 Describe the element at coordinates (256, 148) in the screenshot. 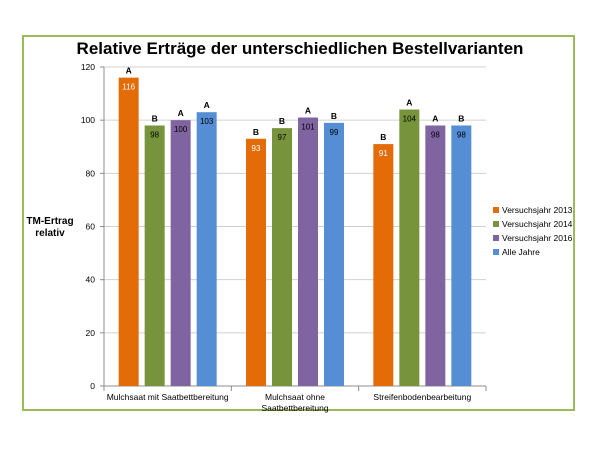

I see `bar-value-label: 93` at that location.